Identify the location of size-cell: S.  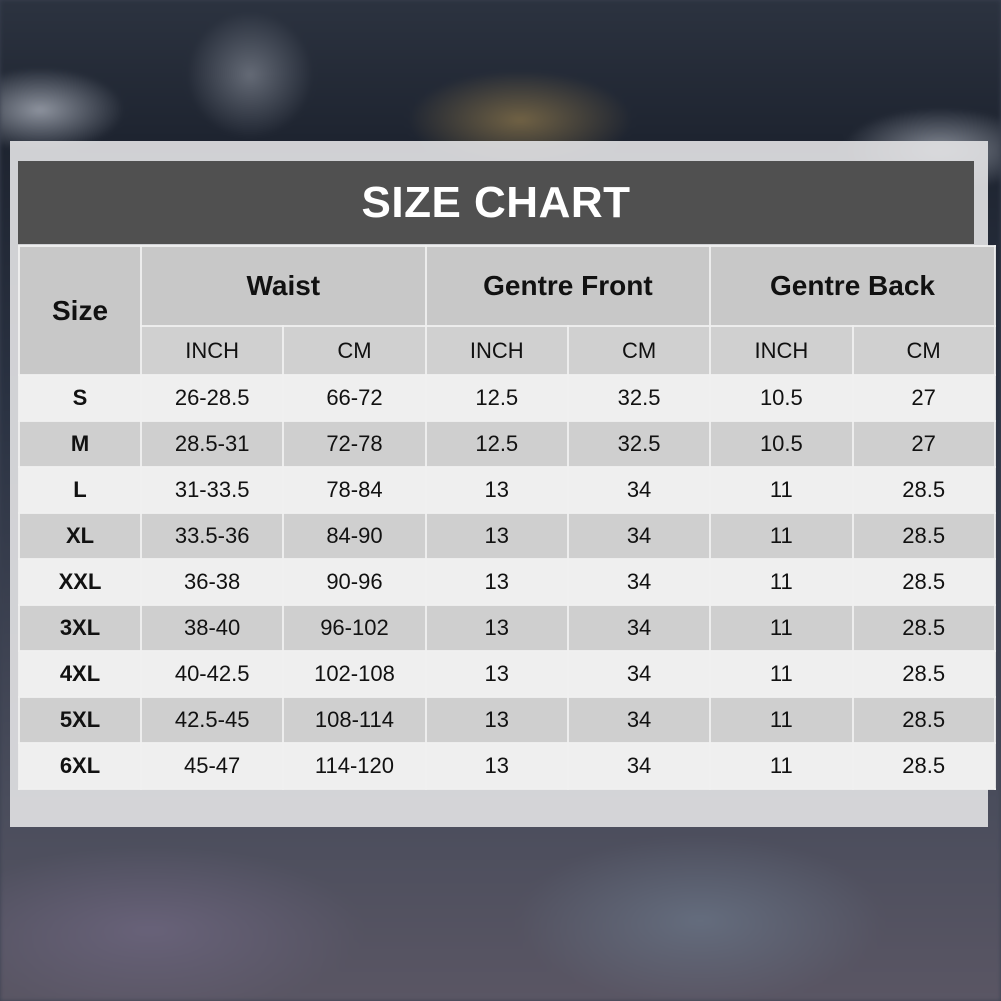
(80, 398).